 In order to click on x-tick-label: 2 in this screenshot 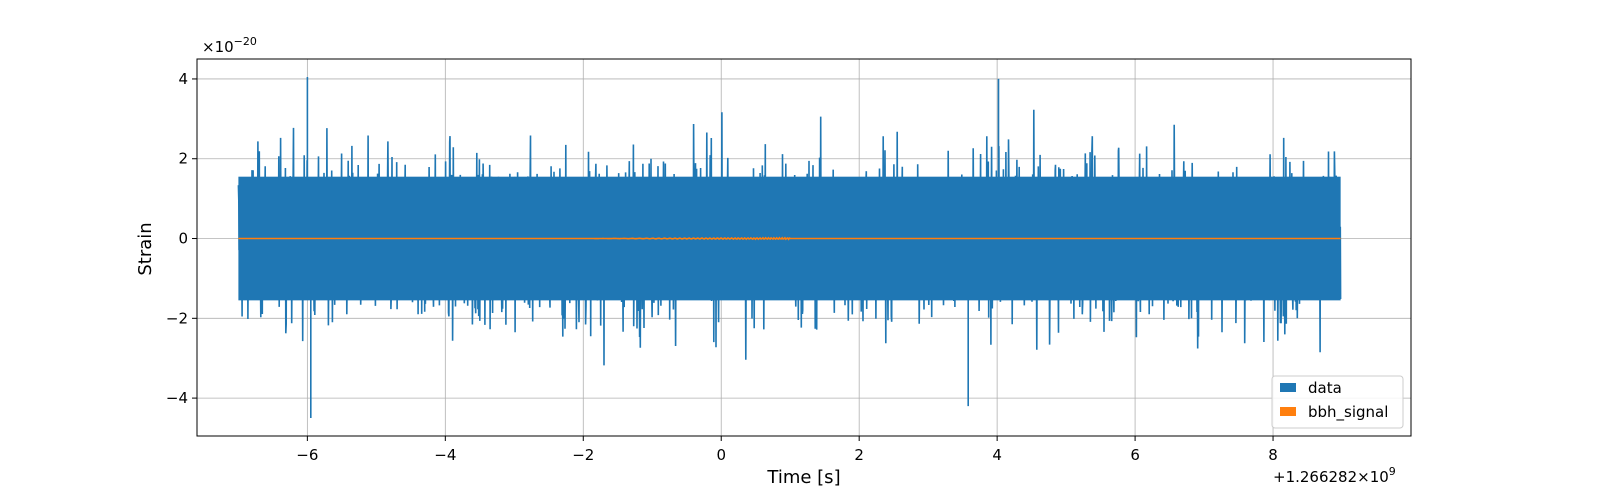, I will do `click(859, 455)`.